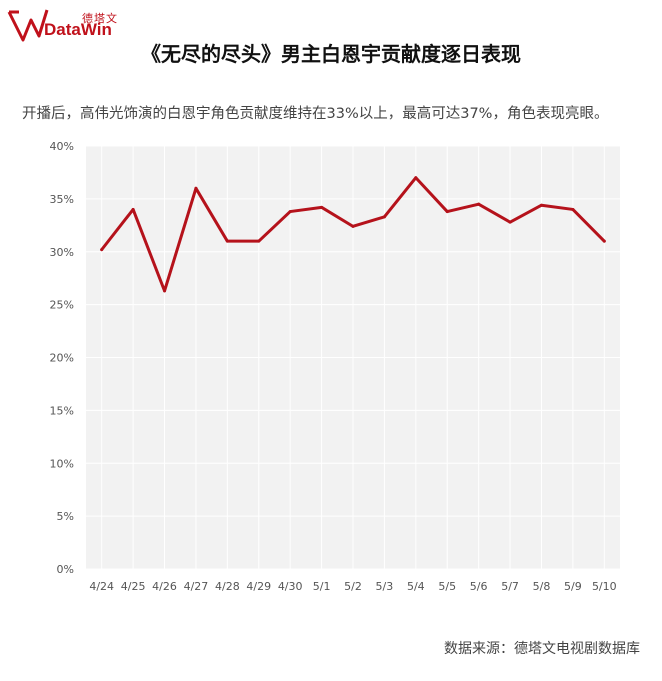 The width and height of the screenshot is (662, 681). I want to click on x-tick-label: 5/7, so click(510, 586).